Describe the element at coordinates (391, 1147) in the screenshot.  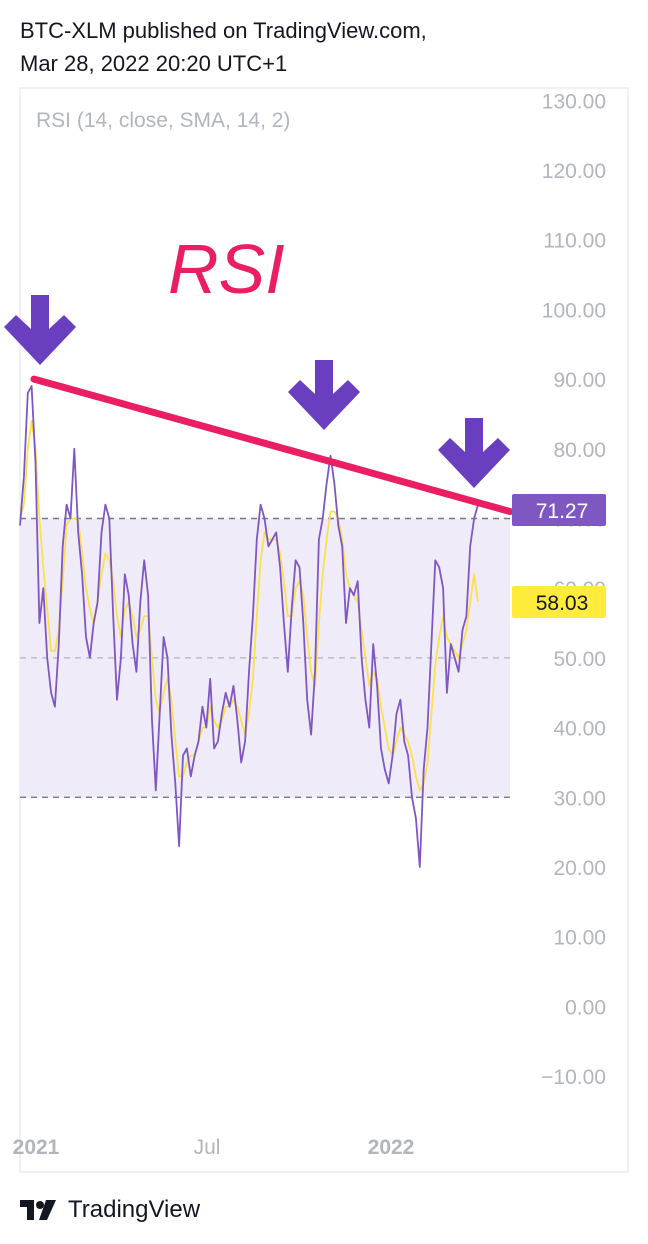
I see `x-tick-label: 2022` at that location.